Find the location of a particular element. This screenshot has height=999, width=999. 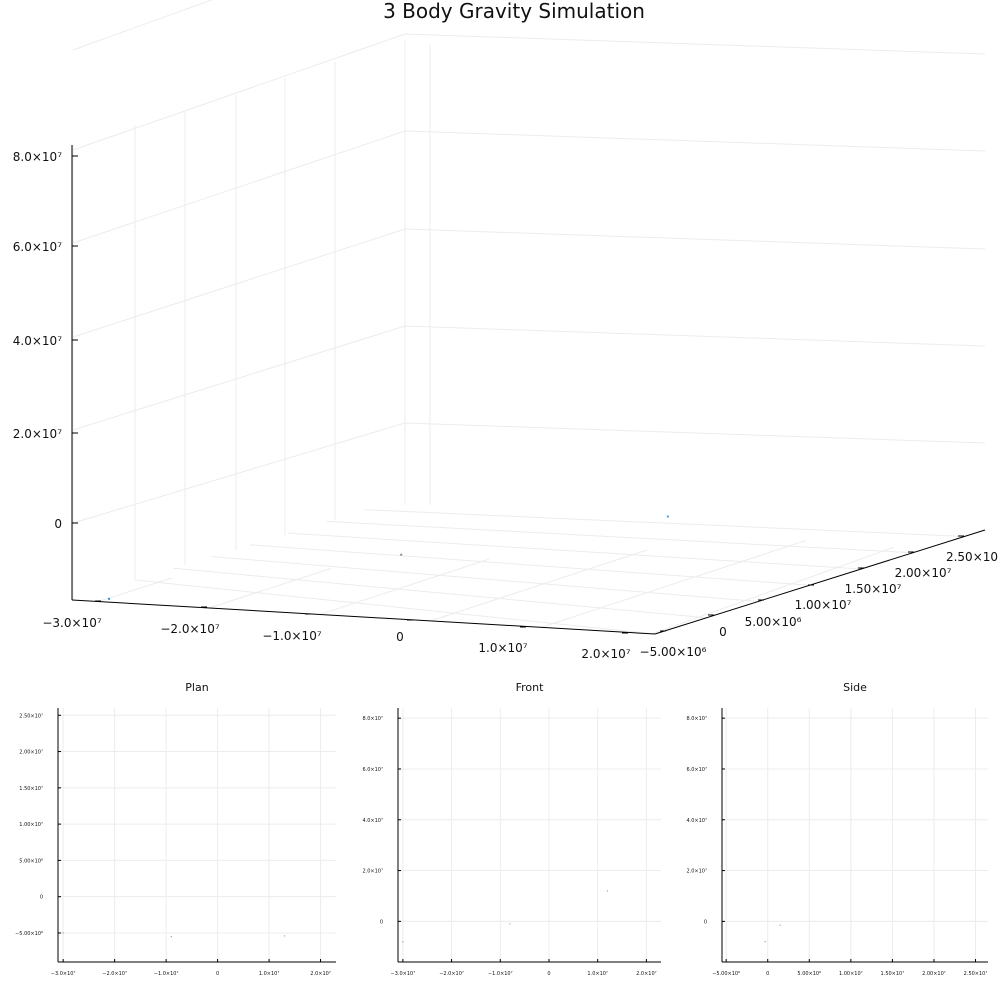

x-tick-label: 2.0×10⁷ is located at coordinates (605, 654).